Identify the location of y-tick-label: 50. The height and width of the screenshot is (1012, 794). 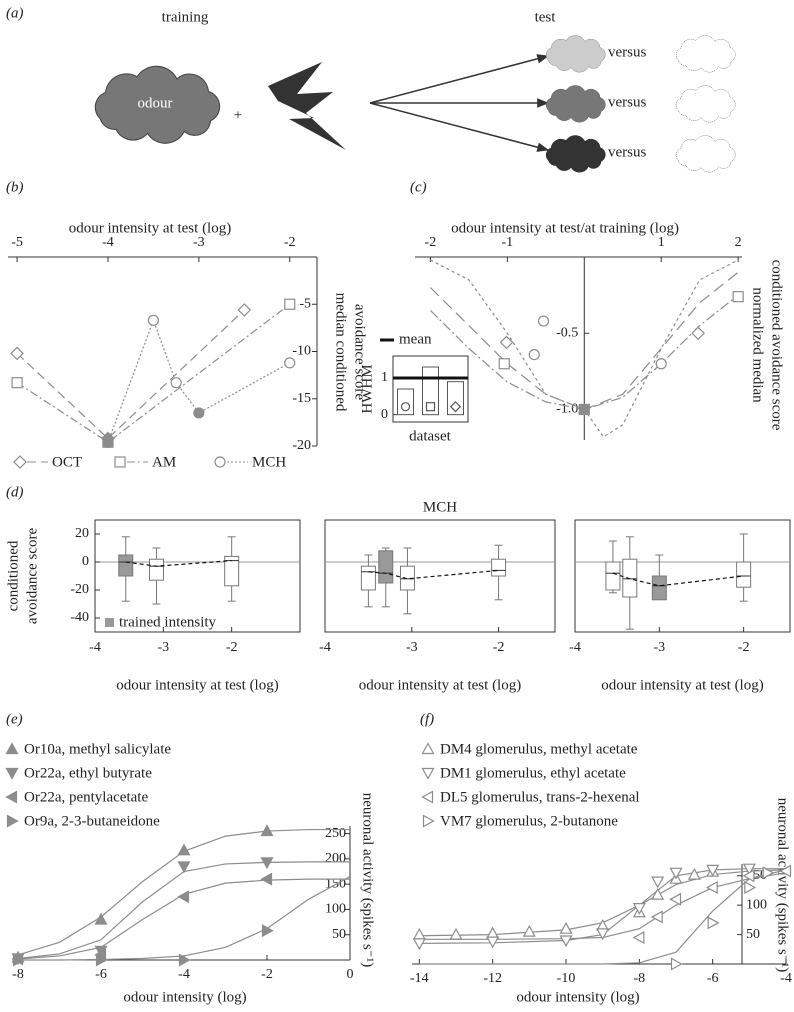
(753, 934).